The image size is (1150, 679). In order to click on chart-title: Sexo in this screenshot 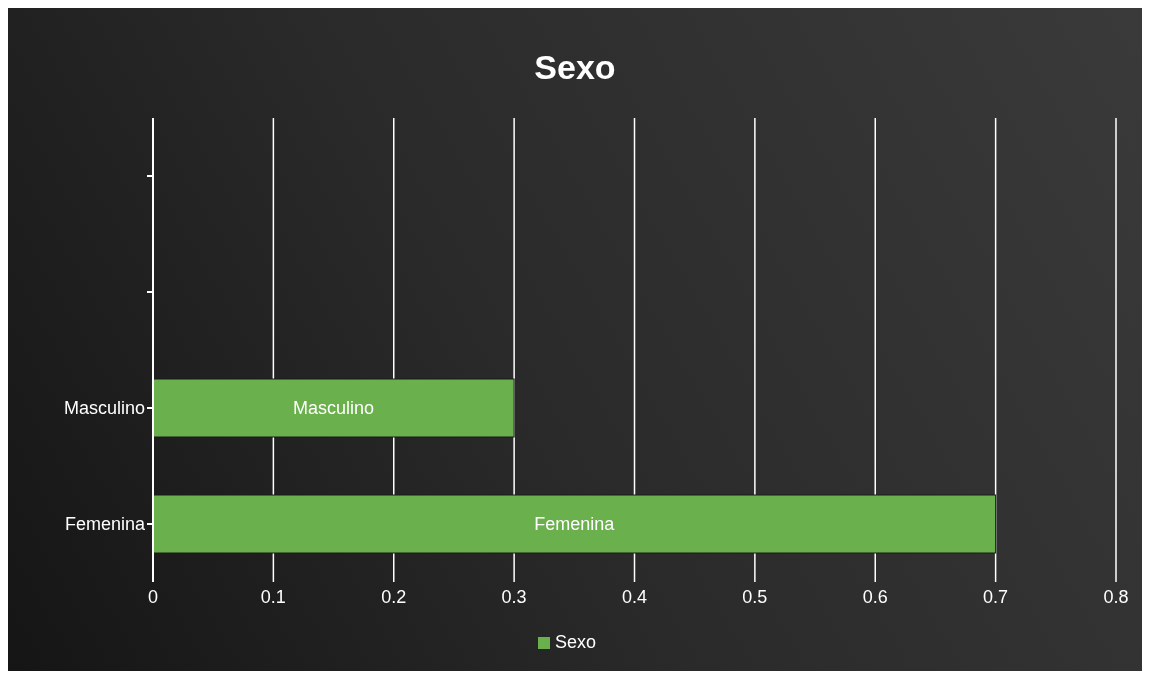, I will do `click(575, 67)`.